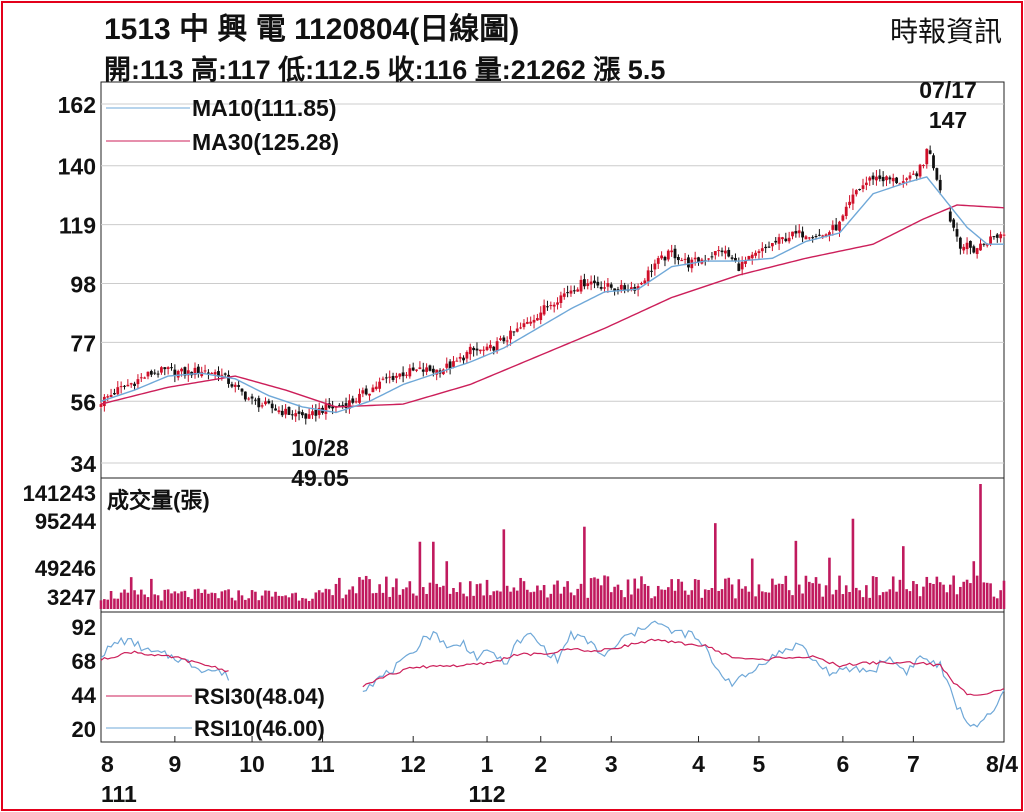 This screenshot has height=812, width=1024. Describe the element at coordinates (842, 764) in the screenshot. I see `x-tick-label: 6` at that location.